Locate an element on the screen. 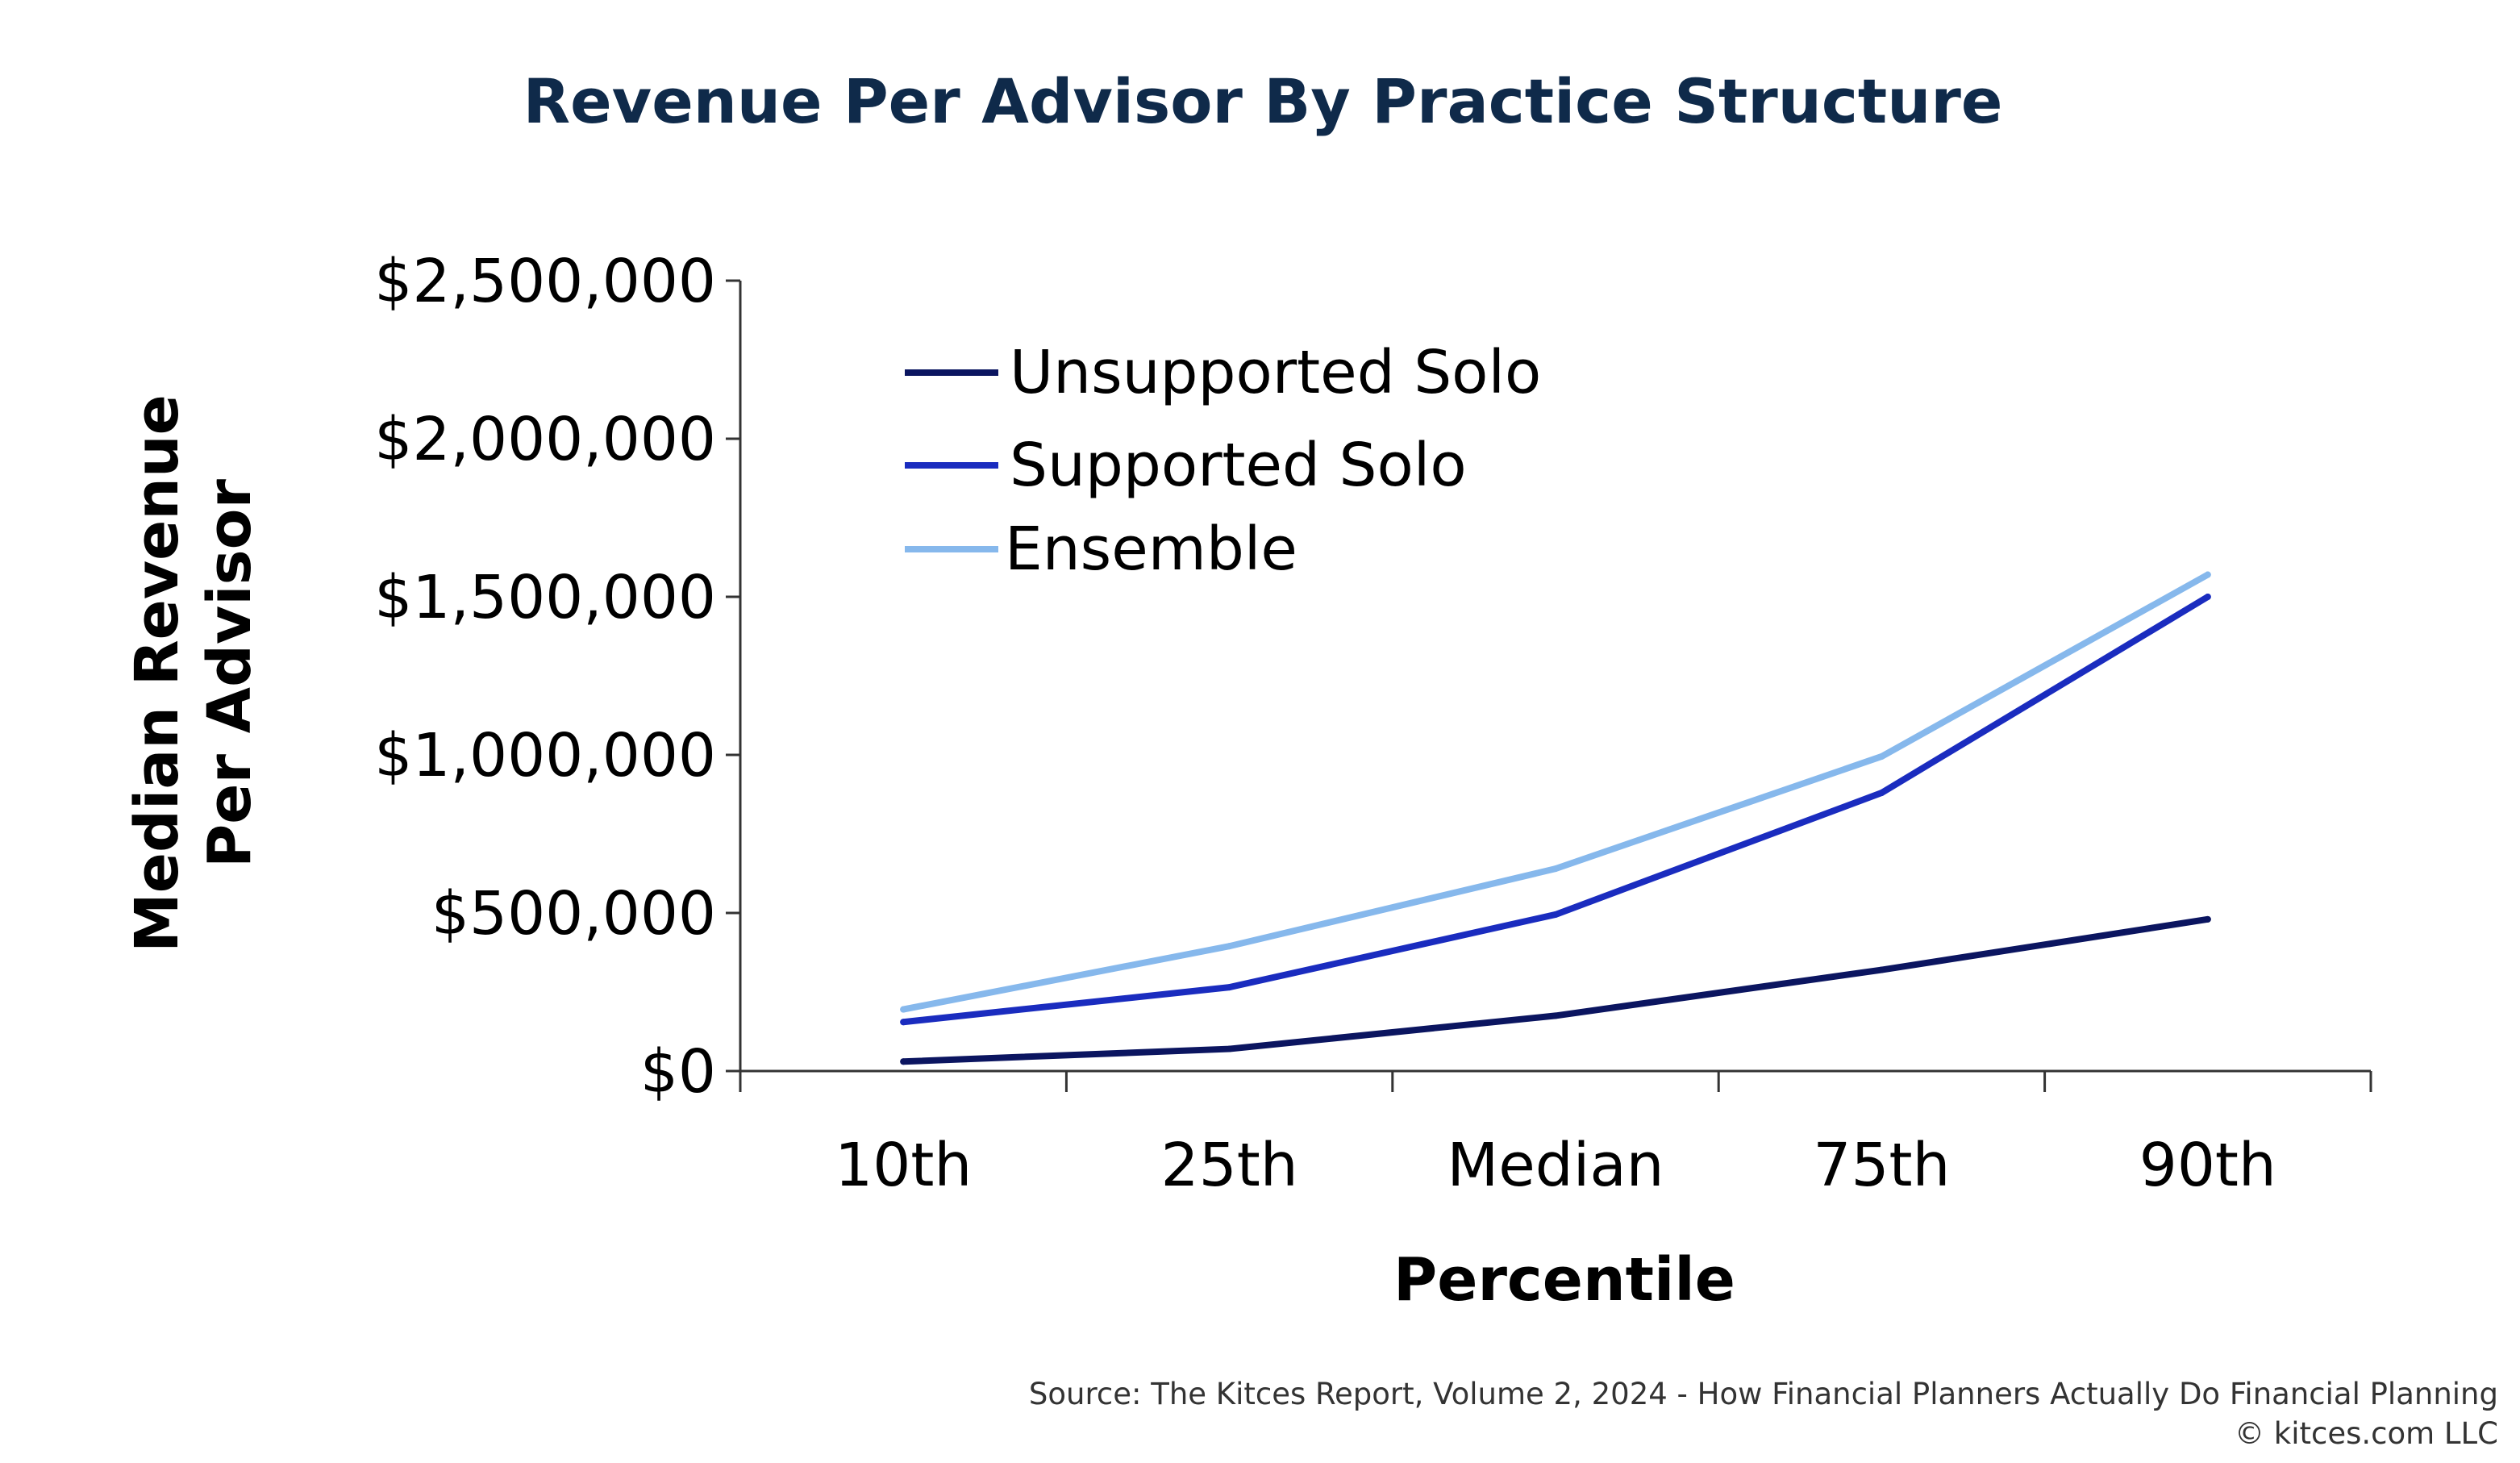 The image size is (2520, 1463). y-axis-title-line-1: Median Revenue is located at coordinates (157, 673).